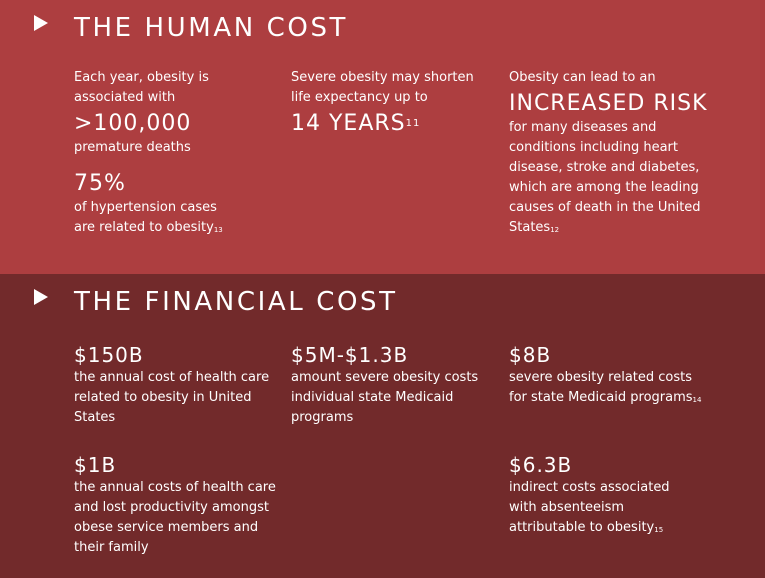  Describe the element at coordinates (132, 147) in the screenshot. I see `deaths-desc: premature deaths` at that location.